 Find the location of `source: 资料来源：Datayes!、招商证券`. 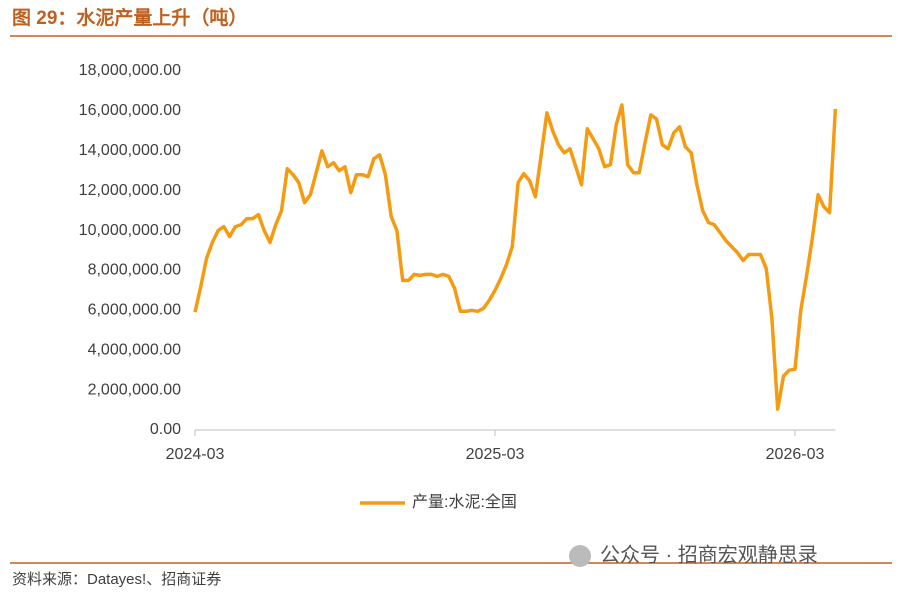

source: 资料来源：Datayes!、招商证券 is located at coordinates (116, 579).